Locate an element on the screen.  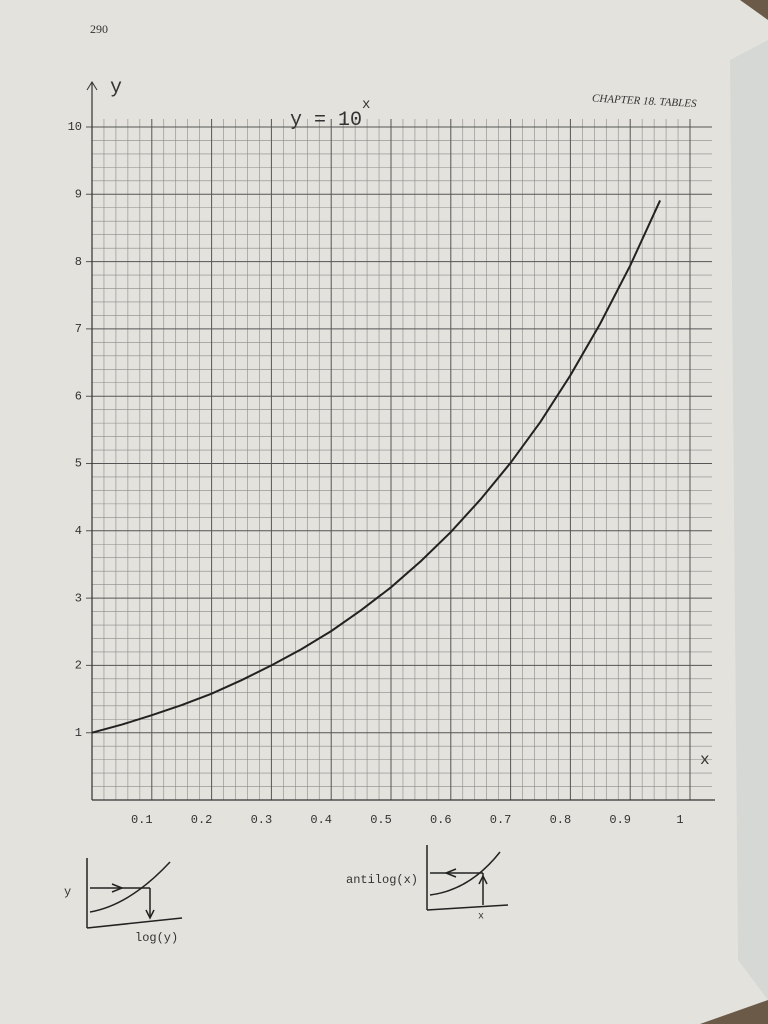
y-tick-label: 8 is located at coordinates (78, 262).